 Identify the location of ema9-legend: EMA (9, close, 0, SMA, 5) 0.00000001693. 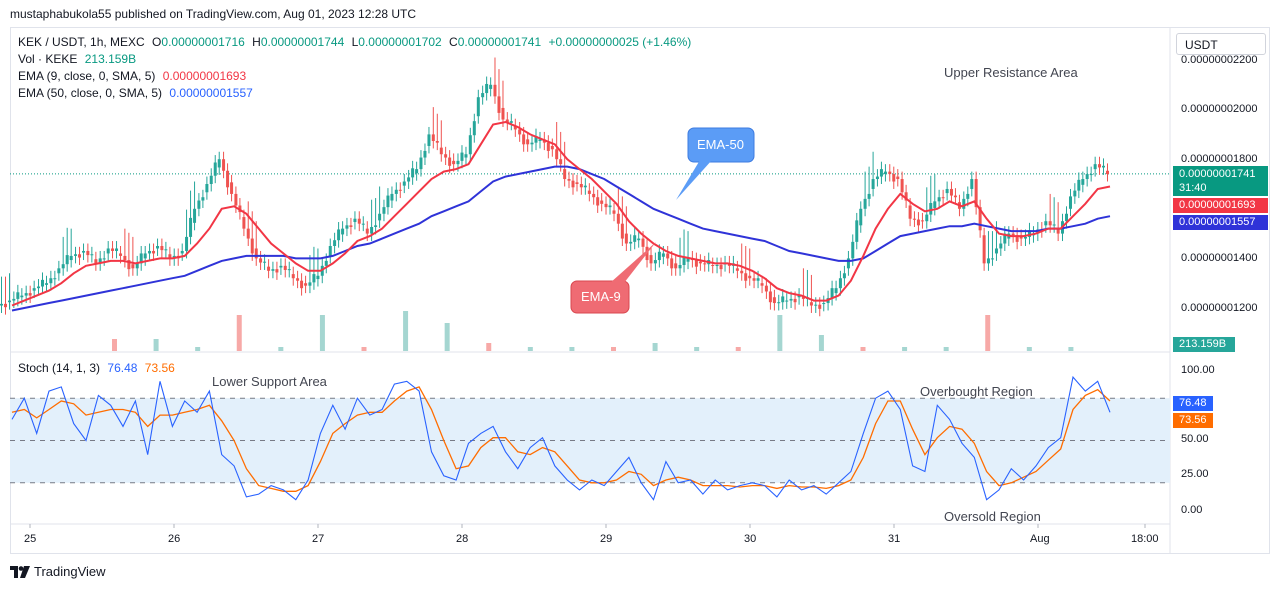
(134, 76).